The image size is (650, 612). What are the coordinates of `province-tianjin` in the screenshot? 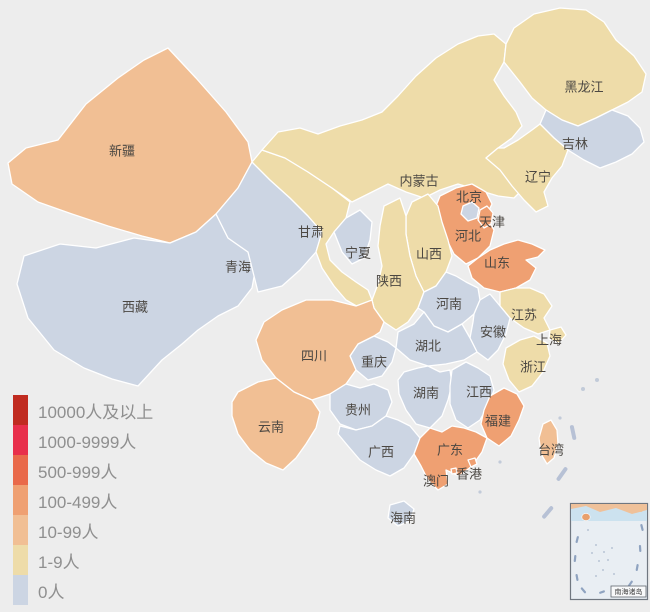 It's located at (485, 217).